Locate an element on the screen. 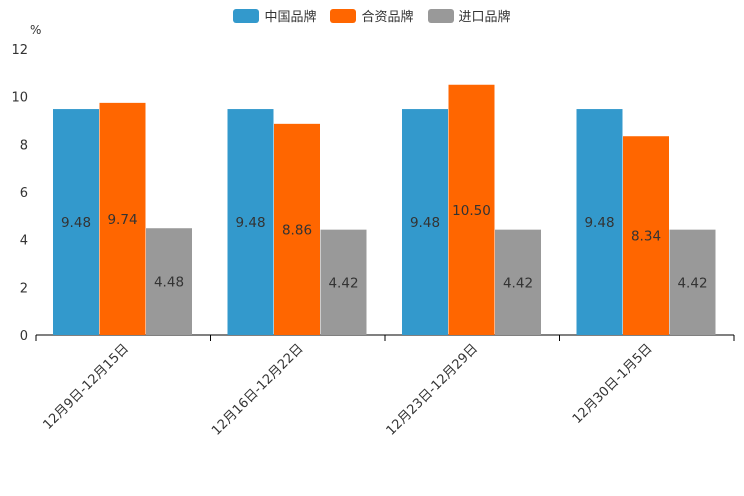  legend-swatch-jv-brand is located at coordinates (343, 15).